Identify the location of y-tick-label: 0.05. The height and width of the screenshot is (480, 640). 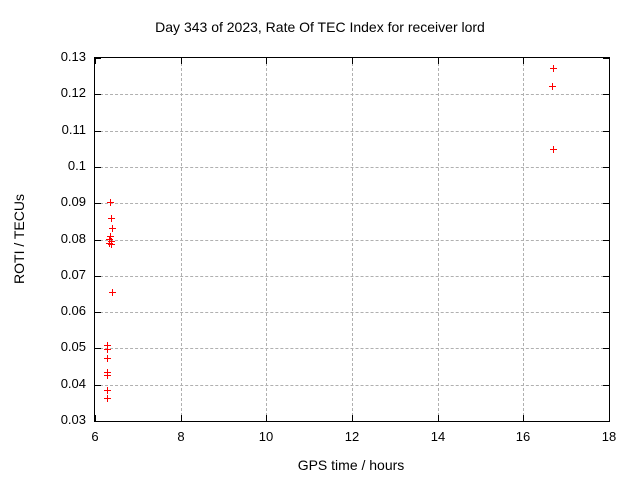
(73, 346).